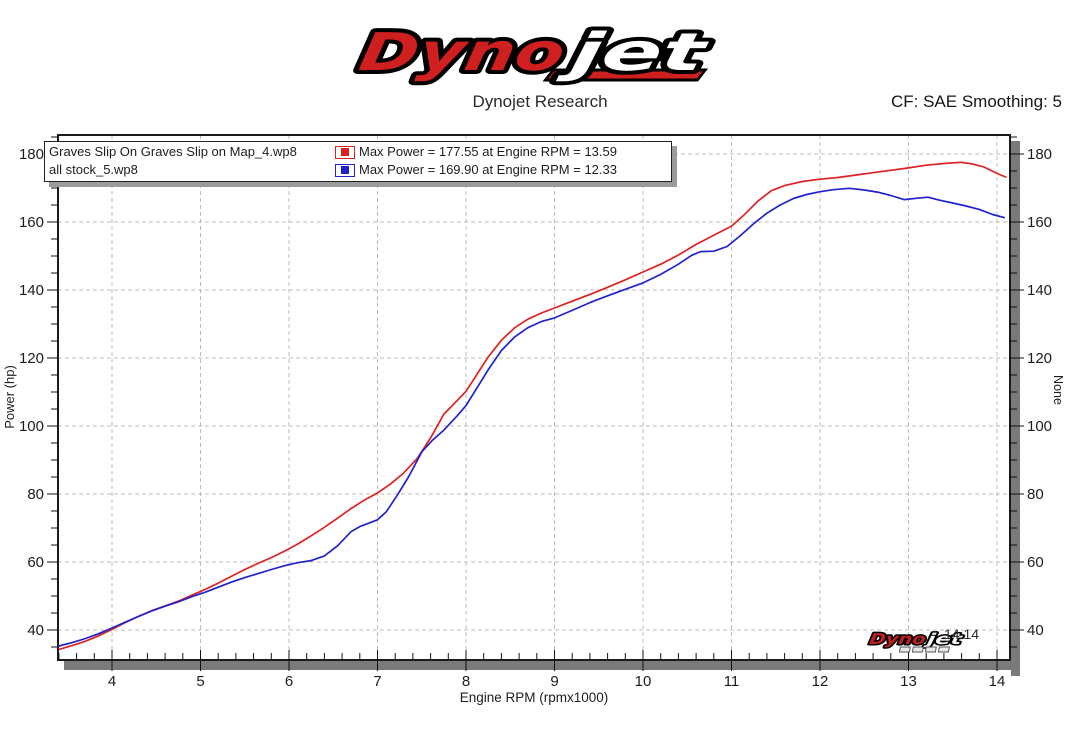 This screenshot has height=735, width=1080. I want to click on svg-text: 11, so click(732, 681).